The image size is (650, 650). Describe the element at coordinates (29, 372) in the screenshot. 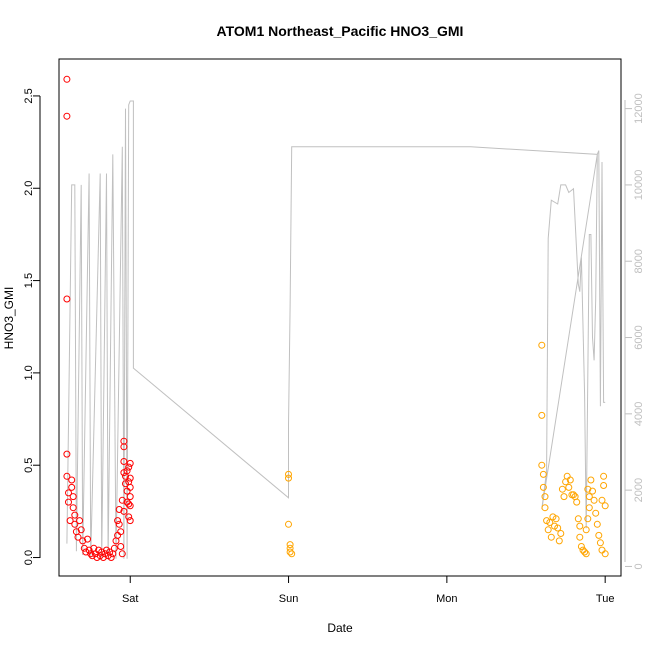

I see `y-left-tick-label-2: 1.0` at that location.